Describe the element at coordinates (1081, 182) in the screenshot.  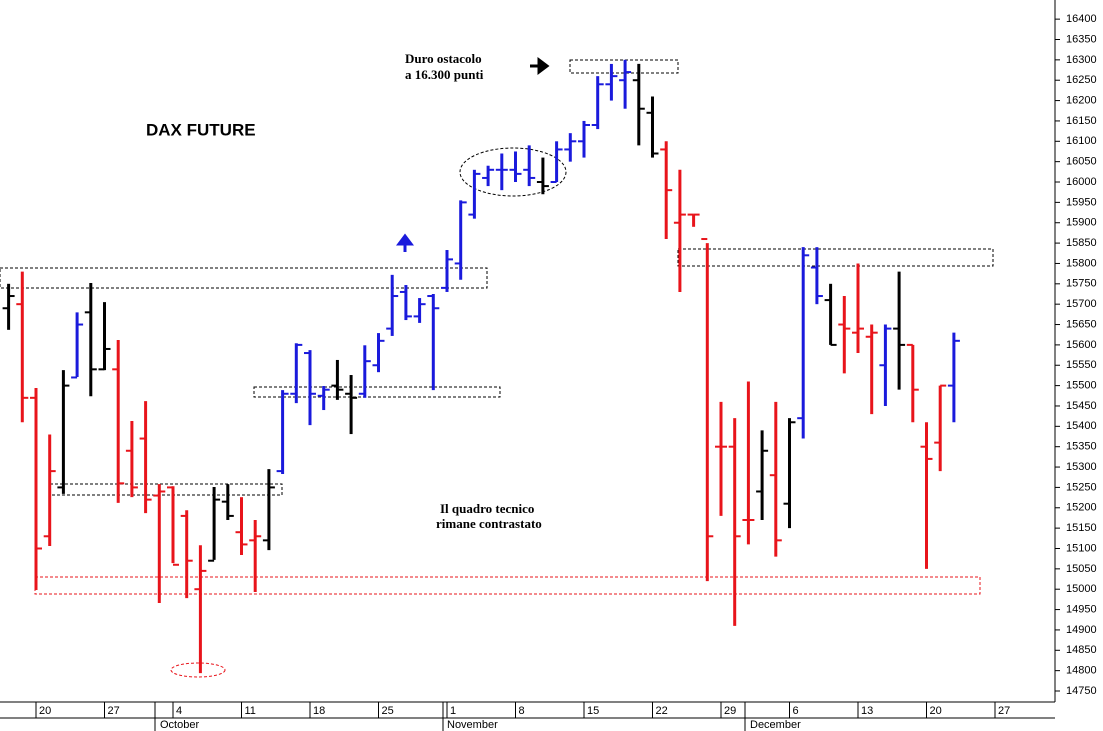
I see `y-tick-label: 16000` at that location.